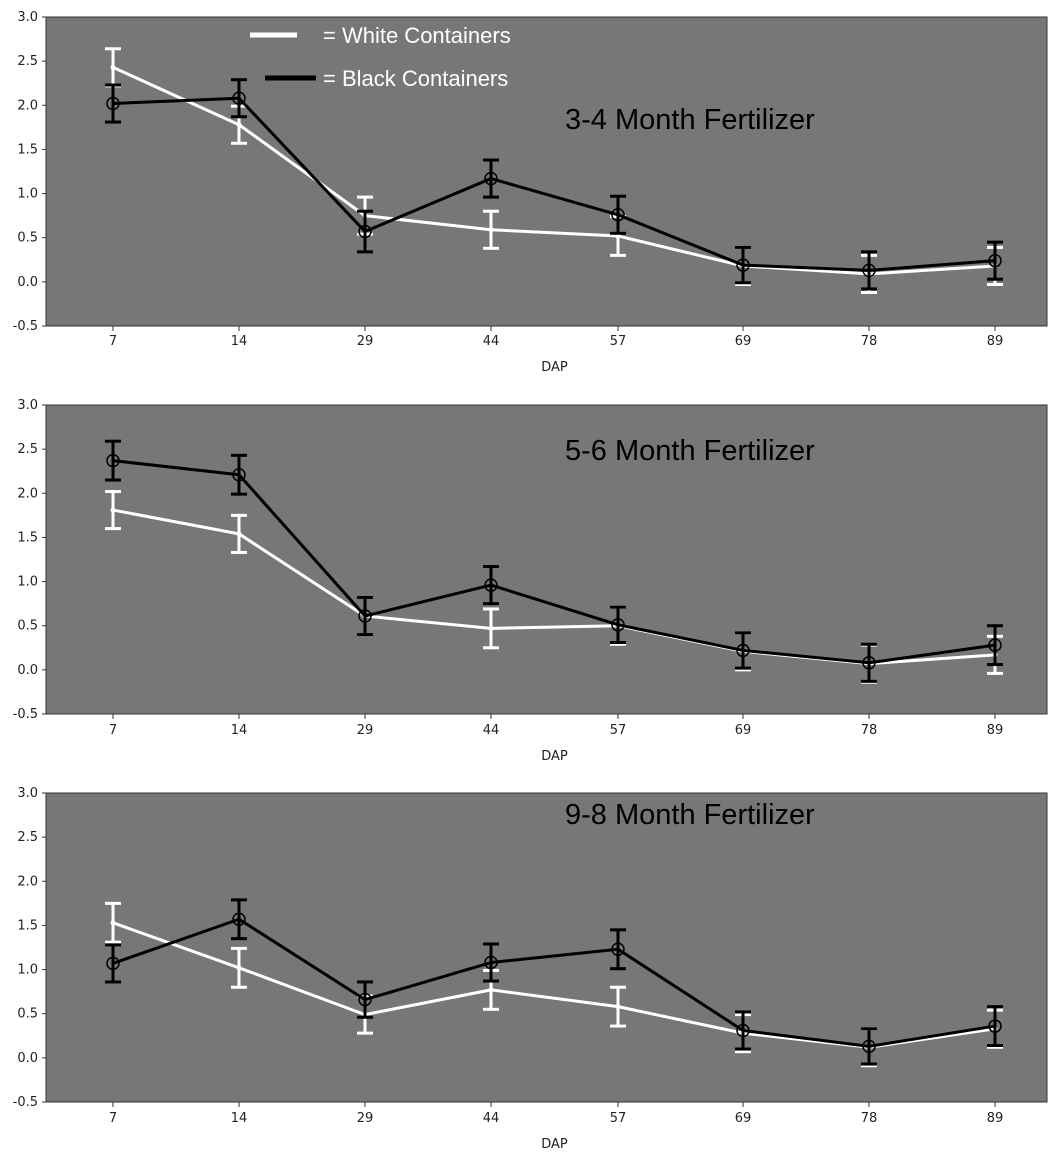  What do you see at coordinates (417, 35) in the screenshot?
I see `legend-label: = White Containers` at bounding box center [417, 35].